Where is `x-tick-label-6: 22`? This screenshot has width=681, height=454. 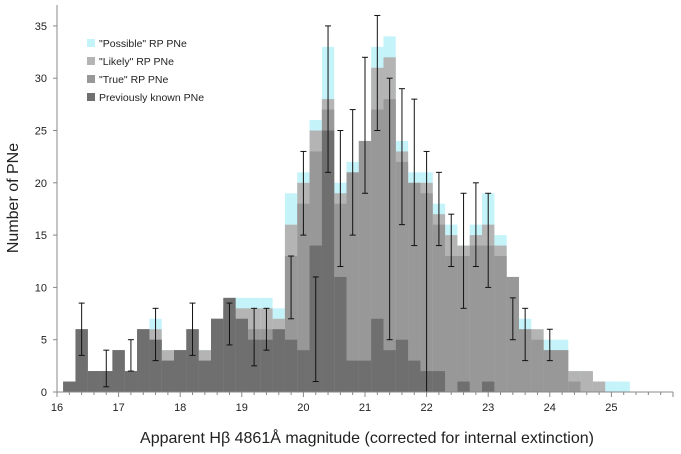 x-tick-label-6: 22 is located at coordinates (426, 408).